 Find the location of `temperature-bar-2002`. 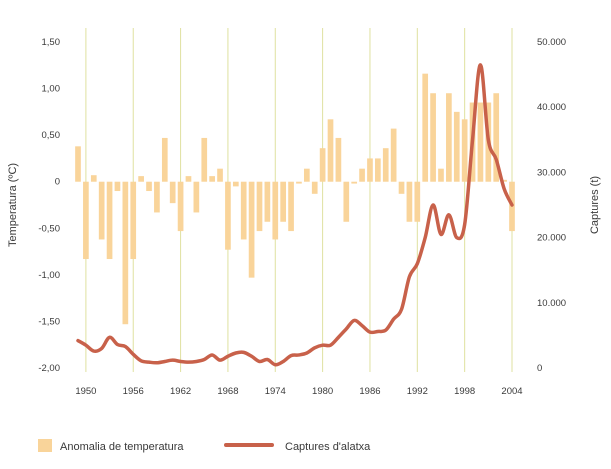

temperature-bar-2002 is located at coordinates (496, 137).